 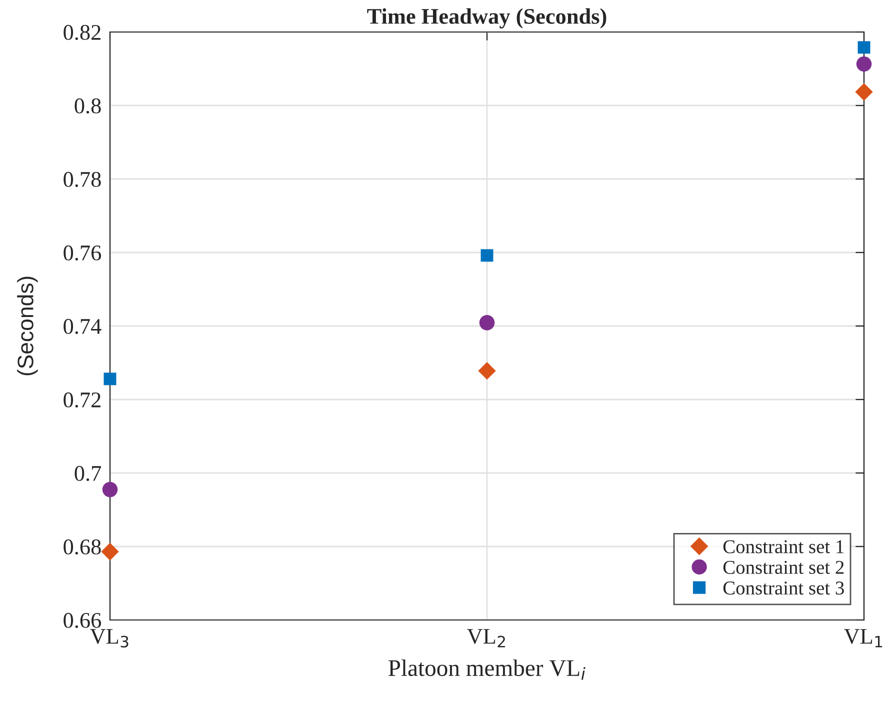 What do you see at coordinates (83, 253) in the screenshot?
I see `y-tick-label: 0.76` at bounding box center [83, 253].